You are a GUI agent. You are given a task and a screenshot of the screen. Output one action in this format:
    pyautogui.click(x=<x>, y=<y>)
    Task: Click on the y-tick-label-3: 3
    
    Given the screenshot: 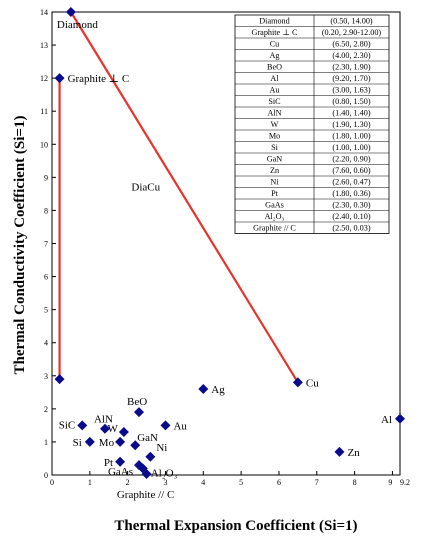 What is the action you would take?
    pyautogui.click(x=46, y=376)
    